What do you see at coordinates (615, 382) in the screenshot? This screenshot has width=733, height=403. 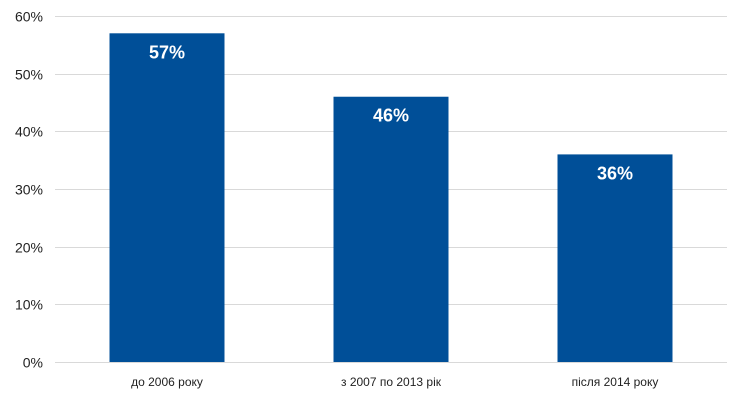 I see `x-category-label: після 2014 року` at bounding box center [615, 382].